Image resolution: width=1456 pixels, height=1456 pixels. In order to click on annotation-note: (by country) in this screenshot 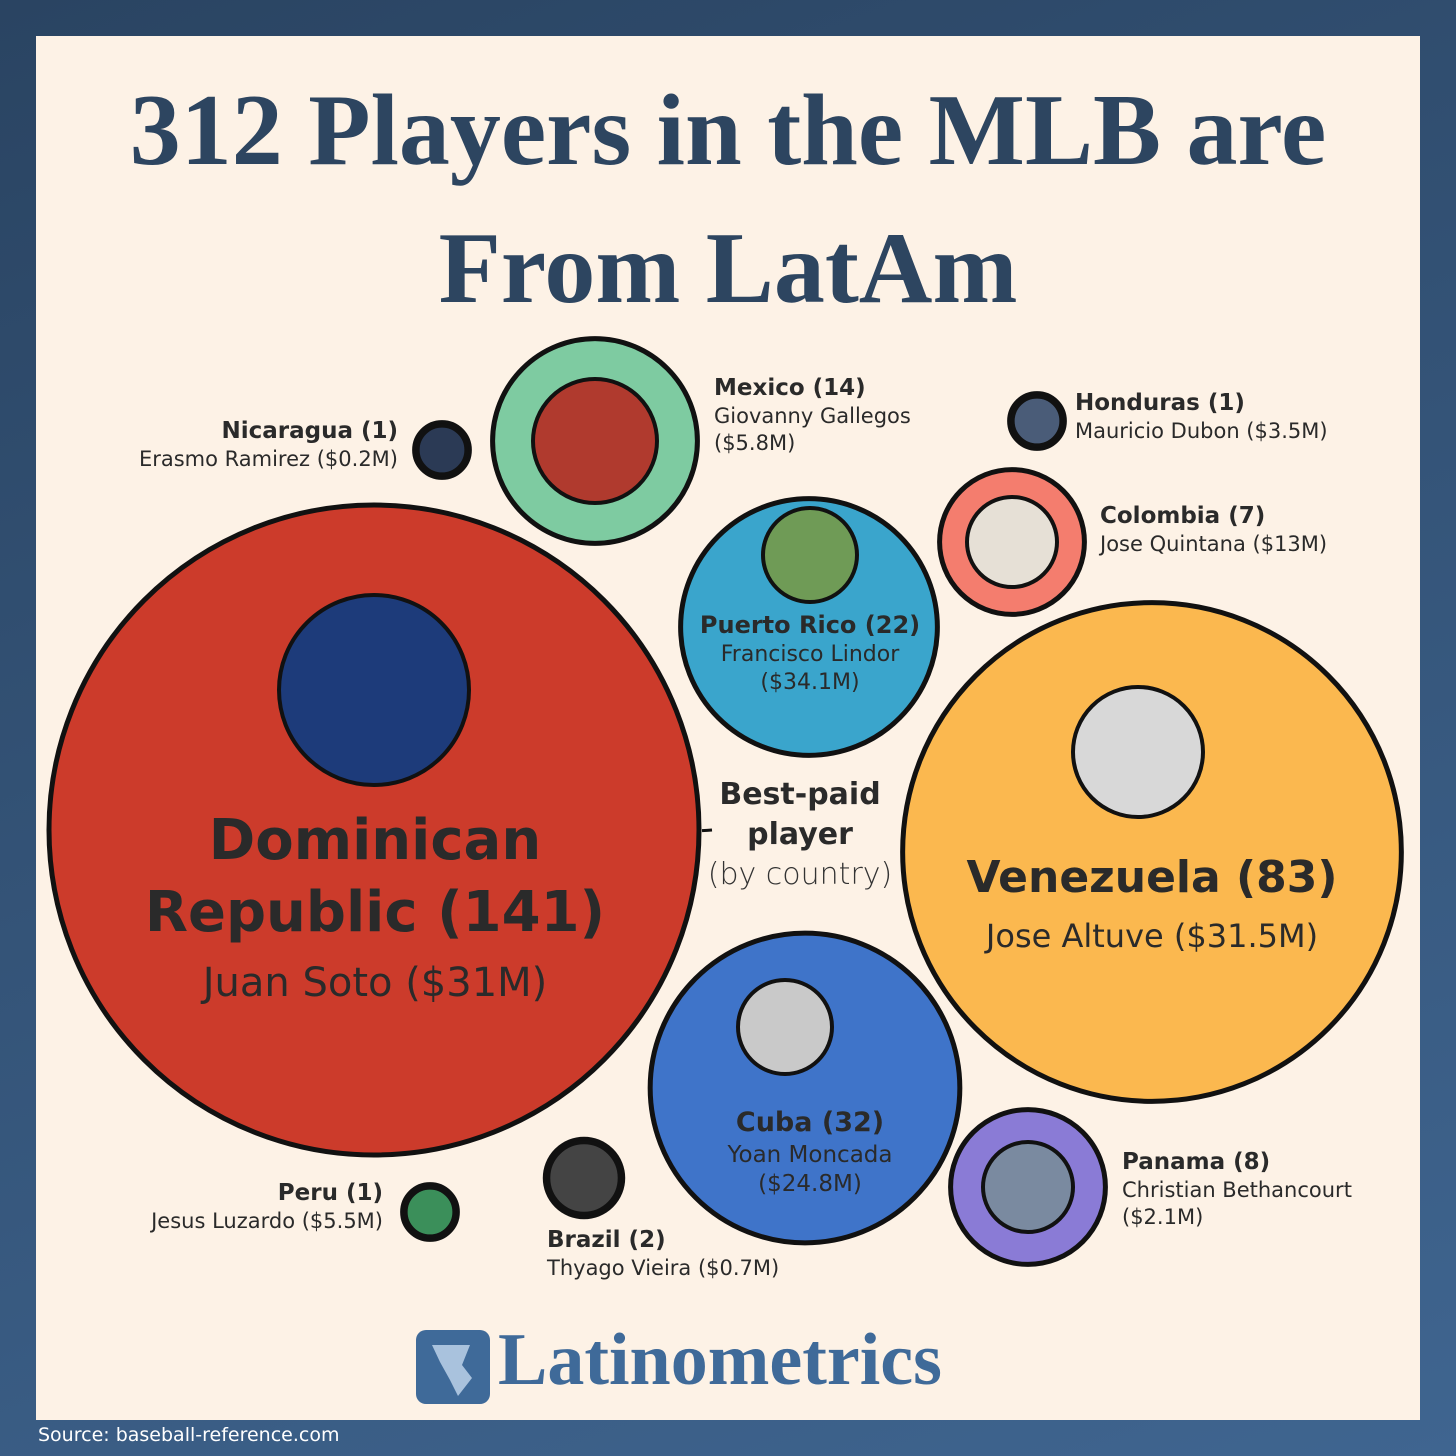, I will do `click(800, 874)`.